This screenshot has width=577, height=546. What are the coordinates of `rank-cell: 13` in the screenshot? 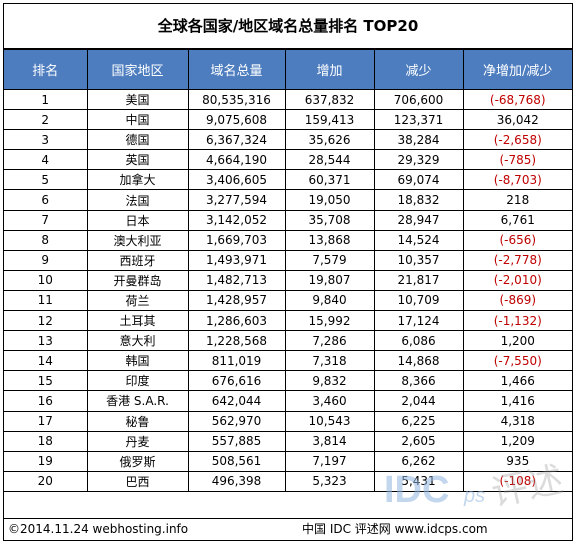 It's located at (46, 341).